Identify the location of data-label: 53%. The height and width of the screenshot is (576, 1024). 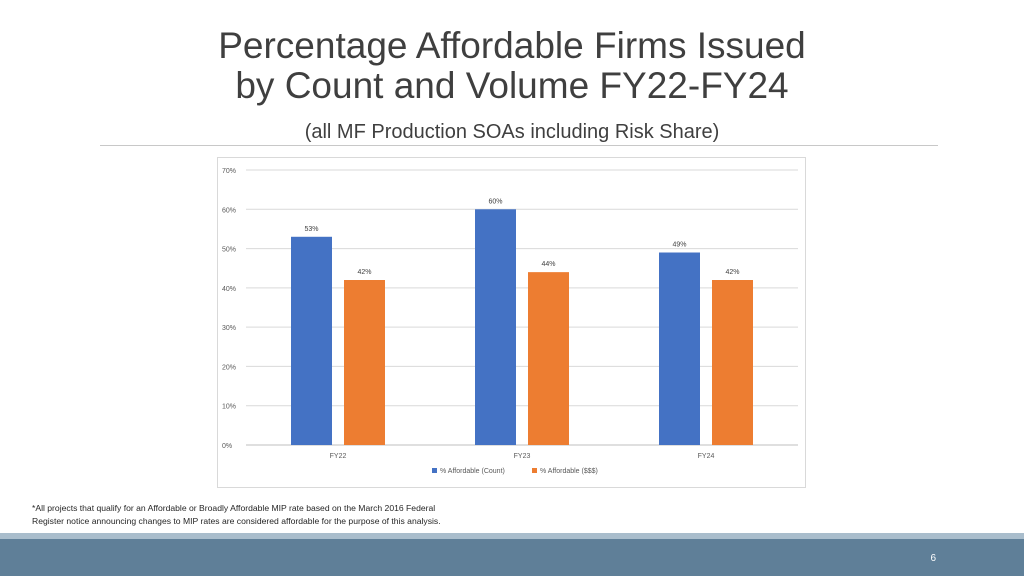
(311, 229).